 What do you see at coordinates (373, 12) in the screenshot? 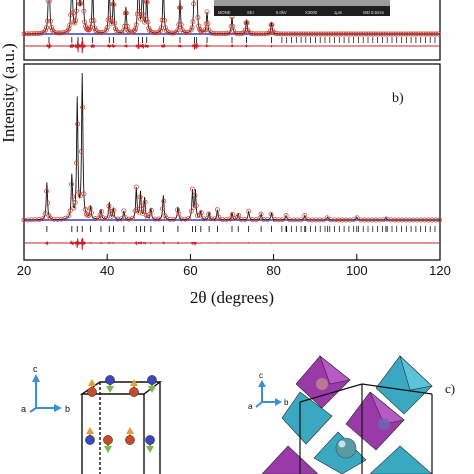
I see `inset-caption-item: WD 8.5mm` at bounding box center [373, 12].